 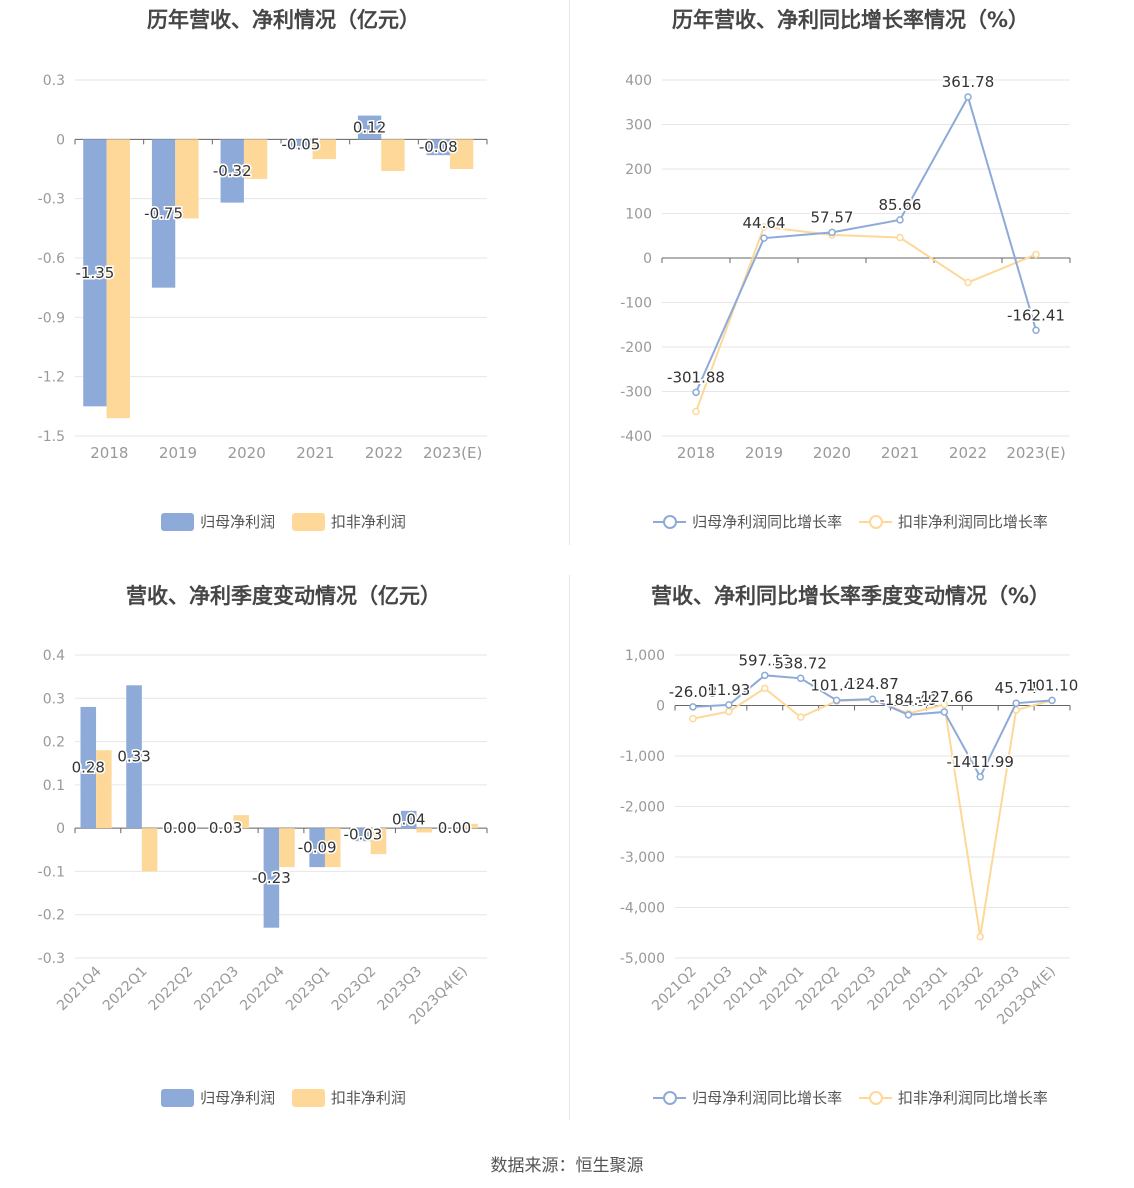 I want to click on data-label: -0.23, so click(x=271, y=878).